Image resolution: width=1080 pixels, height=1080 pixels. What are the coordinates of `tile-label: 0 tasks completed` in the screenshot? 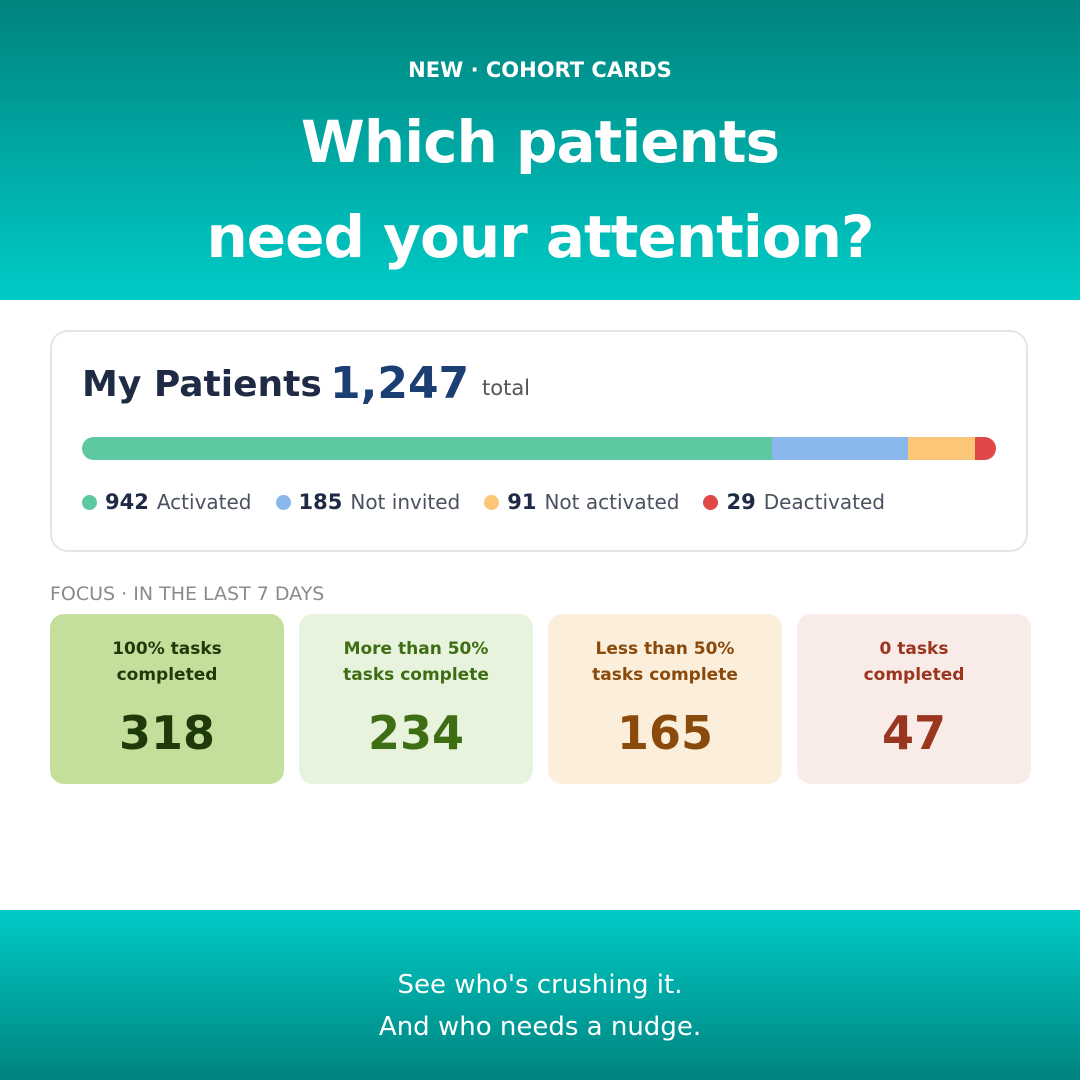 It's located at (914, 662).